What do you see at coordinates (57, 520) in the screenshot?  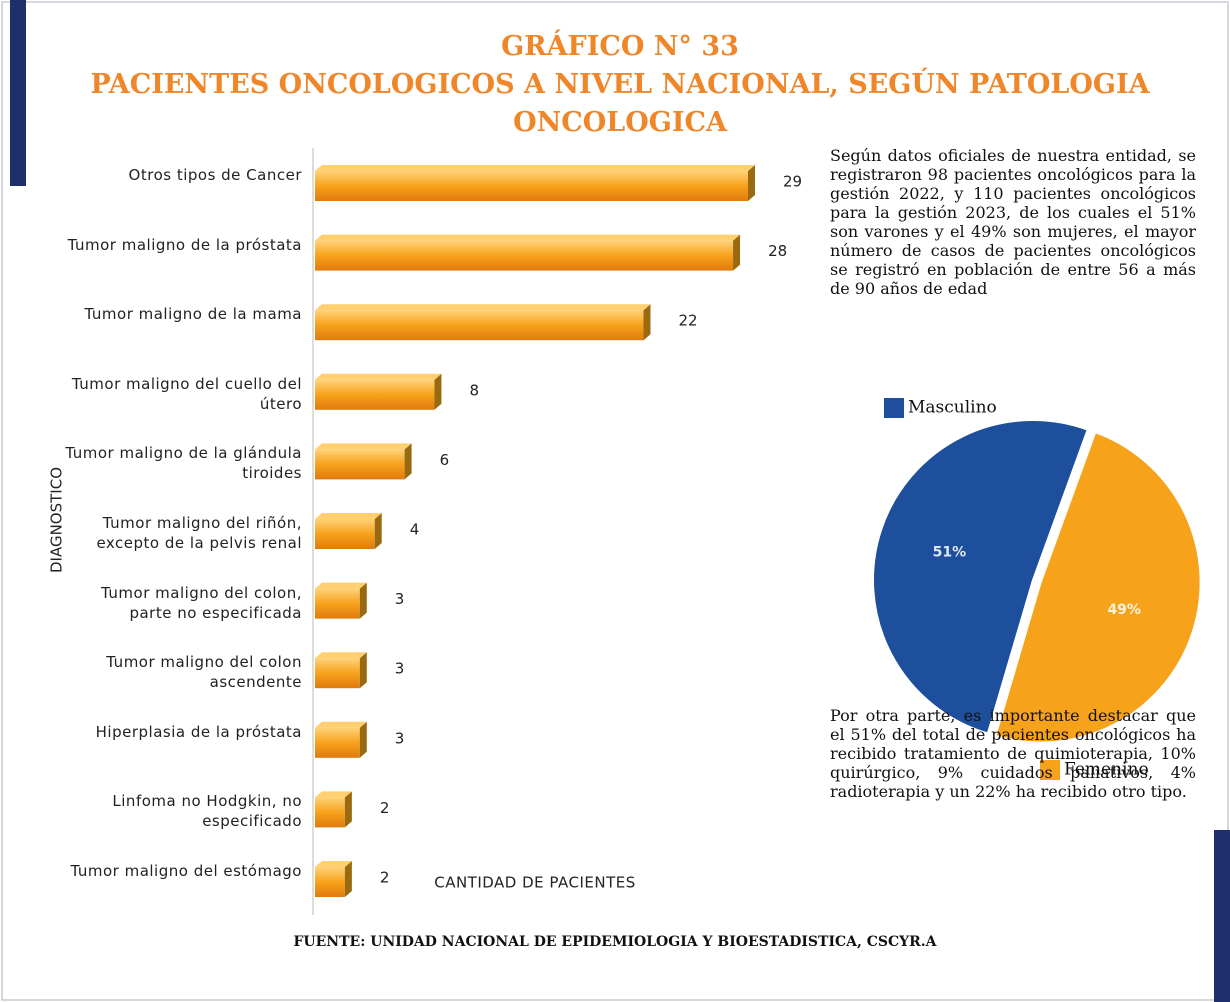 I see `y-axis-label: DIAGNOSTICO` at bounding box center [57, 520].